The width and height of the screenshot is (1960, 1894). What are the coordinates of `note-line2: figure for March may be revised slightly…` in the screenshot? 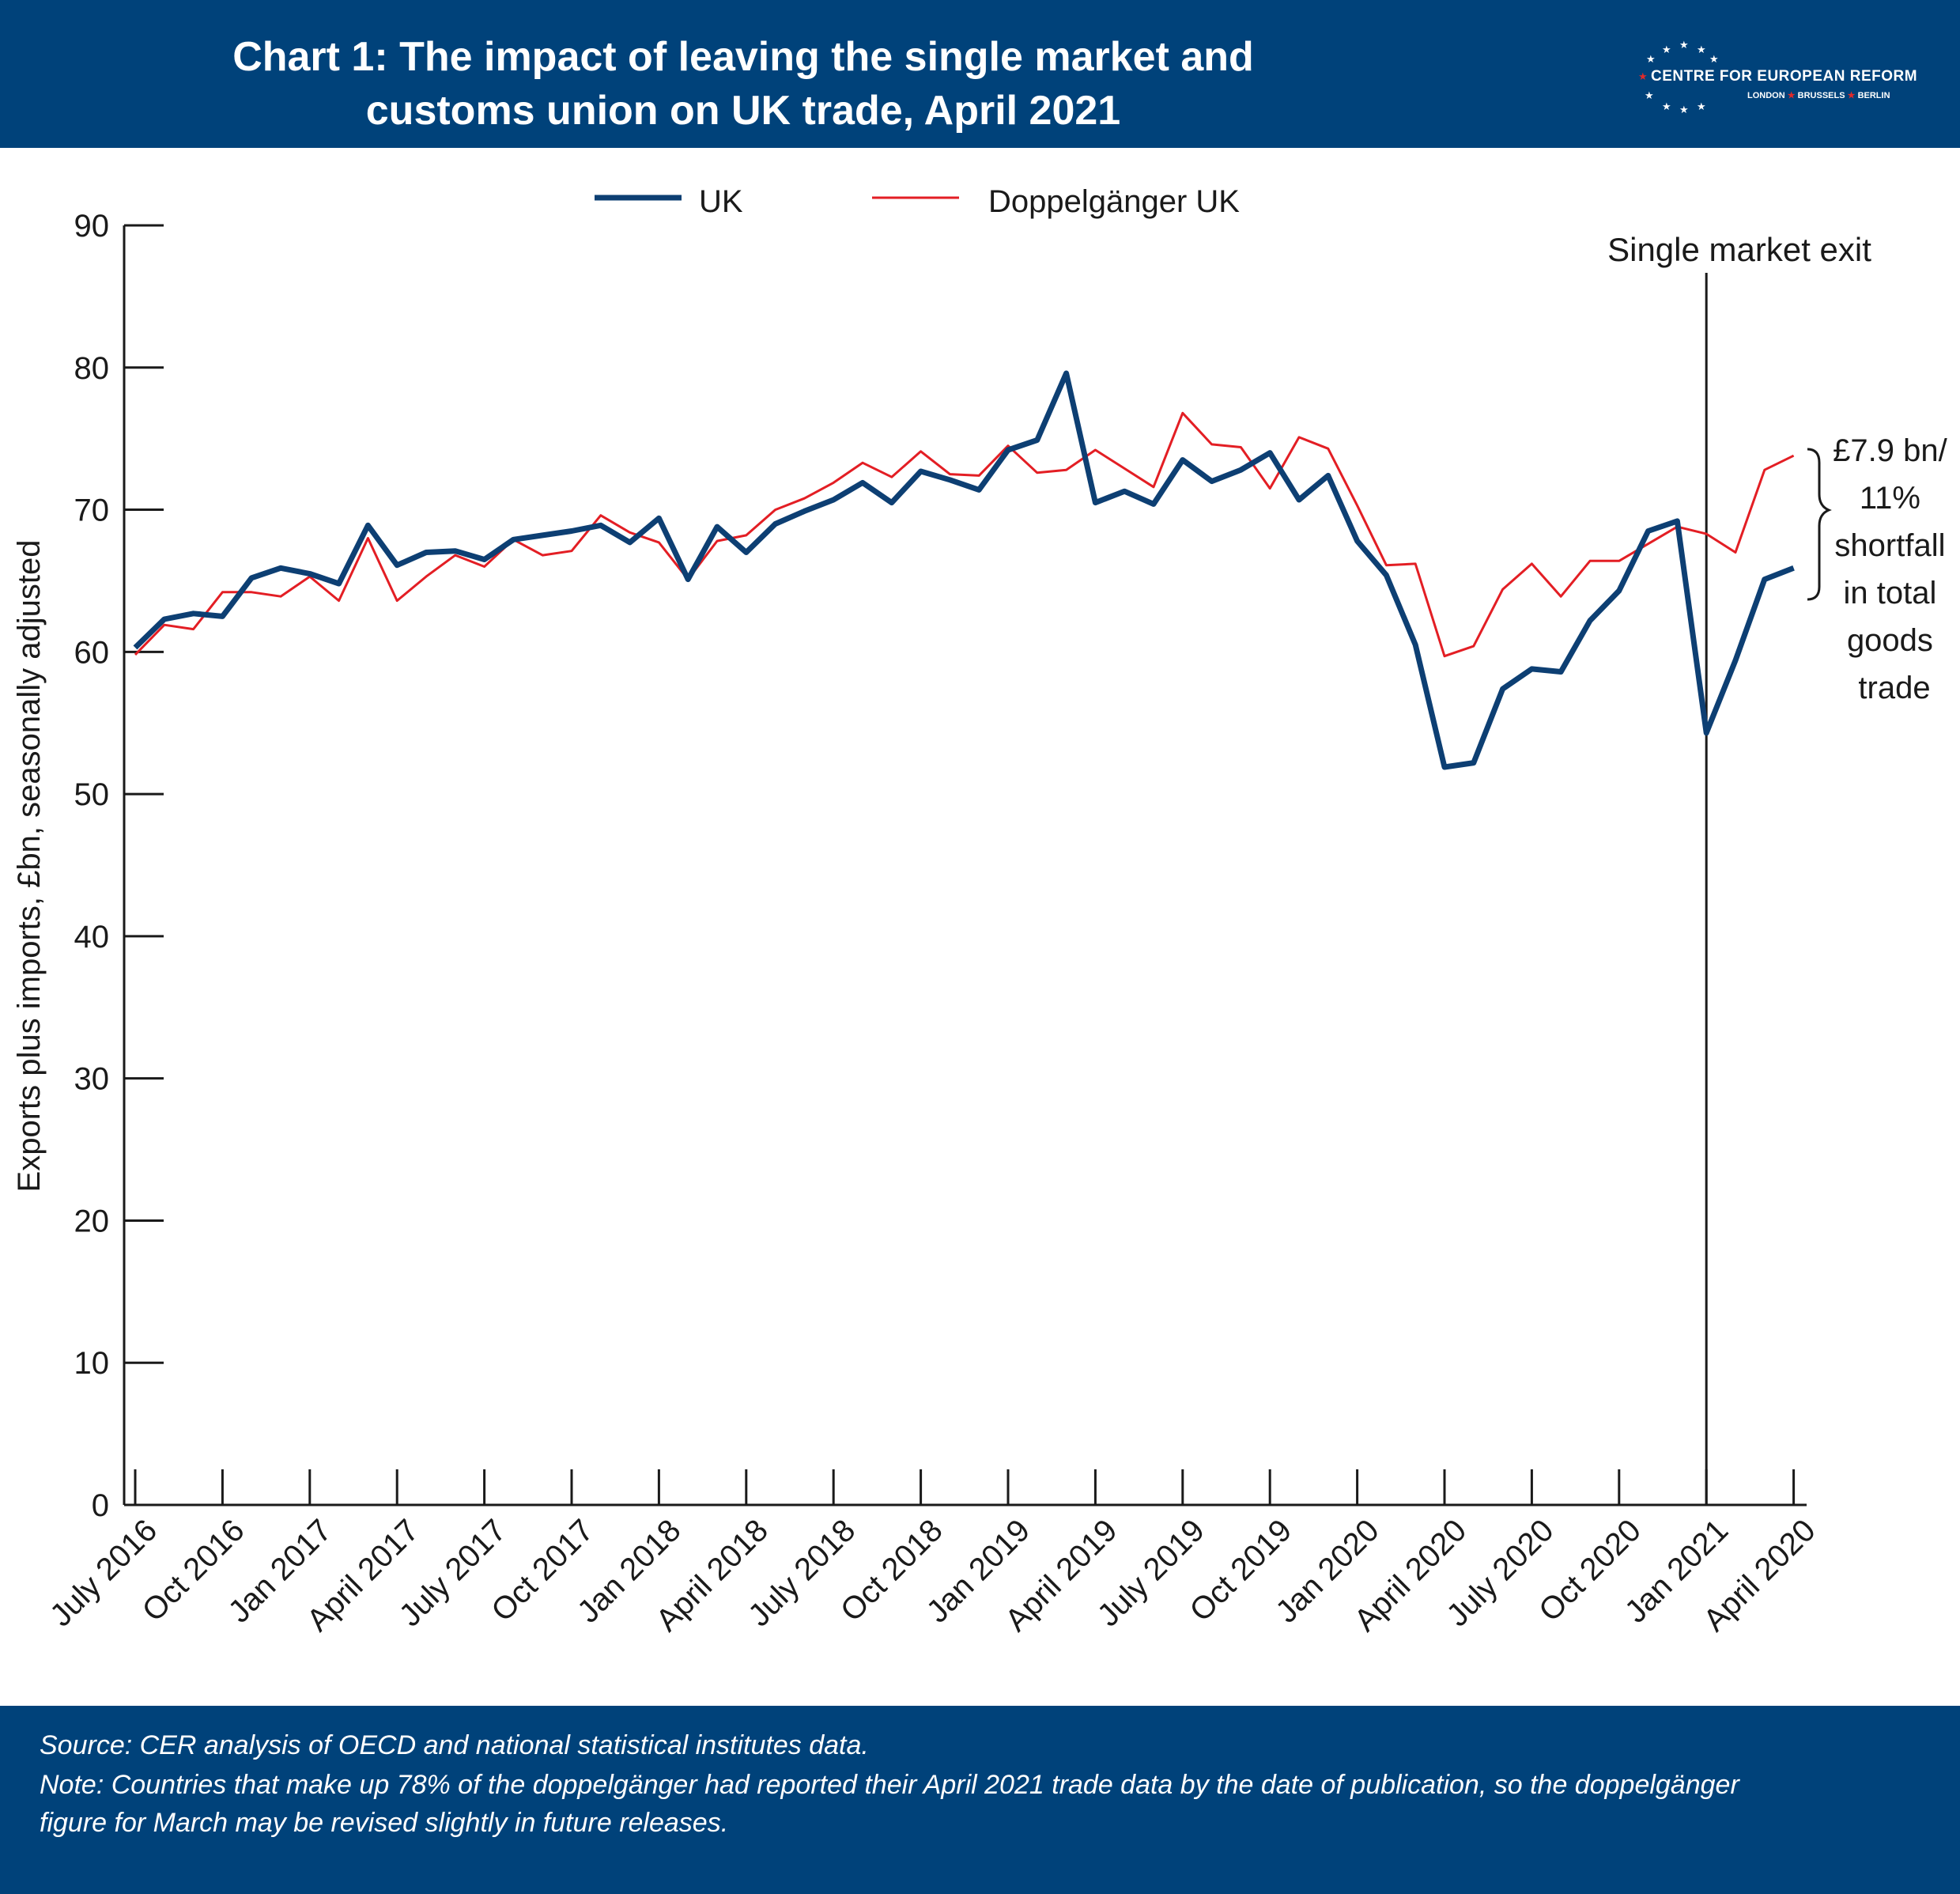 It's located at (384, 1823).